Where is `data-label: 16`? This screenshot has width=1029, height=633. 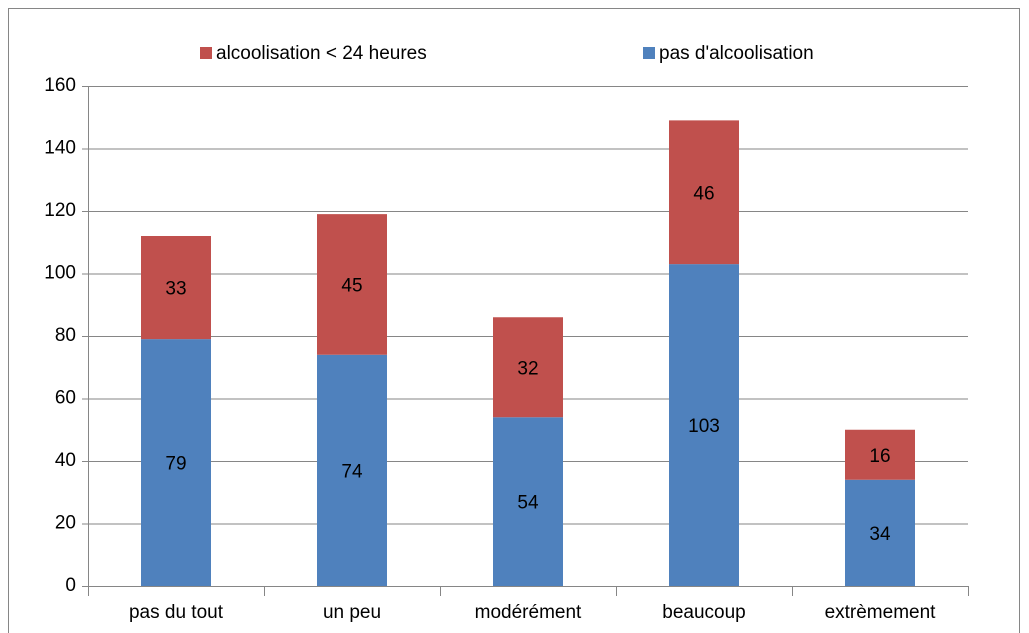
data-label: 16 is located at coordinates (879, 456).